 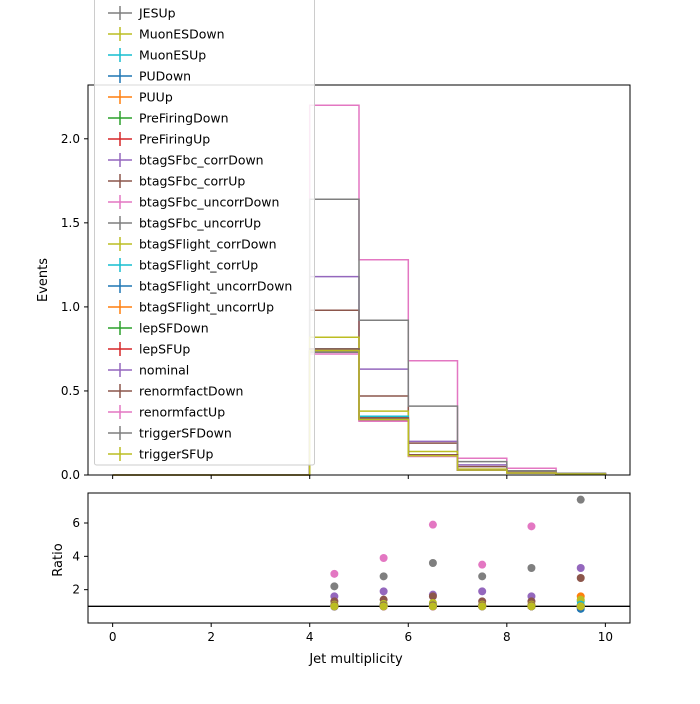 I want to click on top-y-tick-label-2: 1.0, so click(x=70, y=307).